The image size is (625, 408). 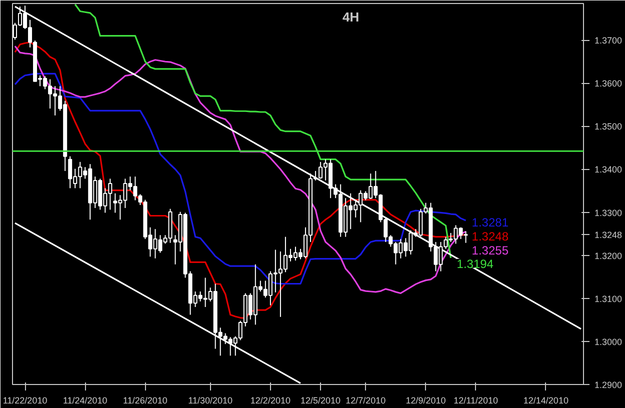 What do you see at coordinates (608, 235) in the screenshot?
I see `y-tick-label: 1.3248` at bounding box center [608, 235].